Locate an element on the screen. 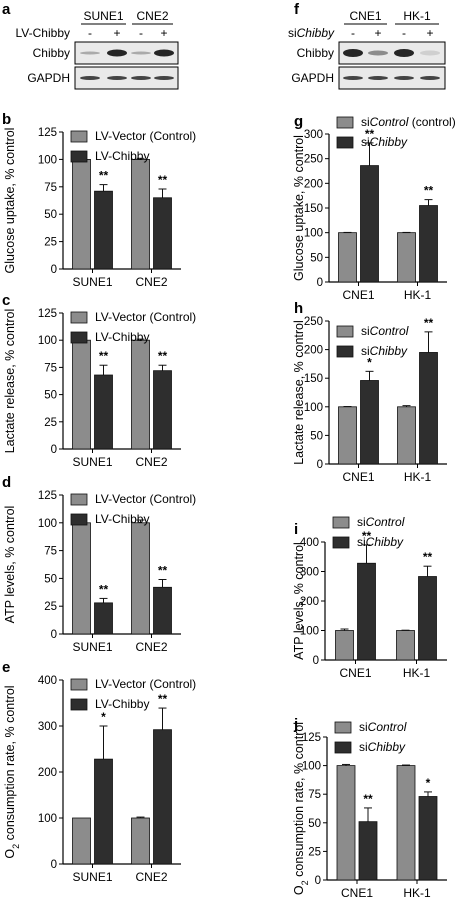 Image resolution: width=472 pixels, height=922 pixels. panel-letter: d is located at coordinates (6, 482).